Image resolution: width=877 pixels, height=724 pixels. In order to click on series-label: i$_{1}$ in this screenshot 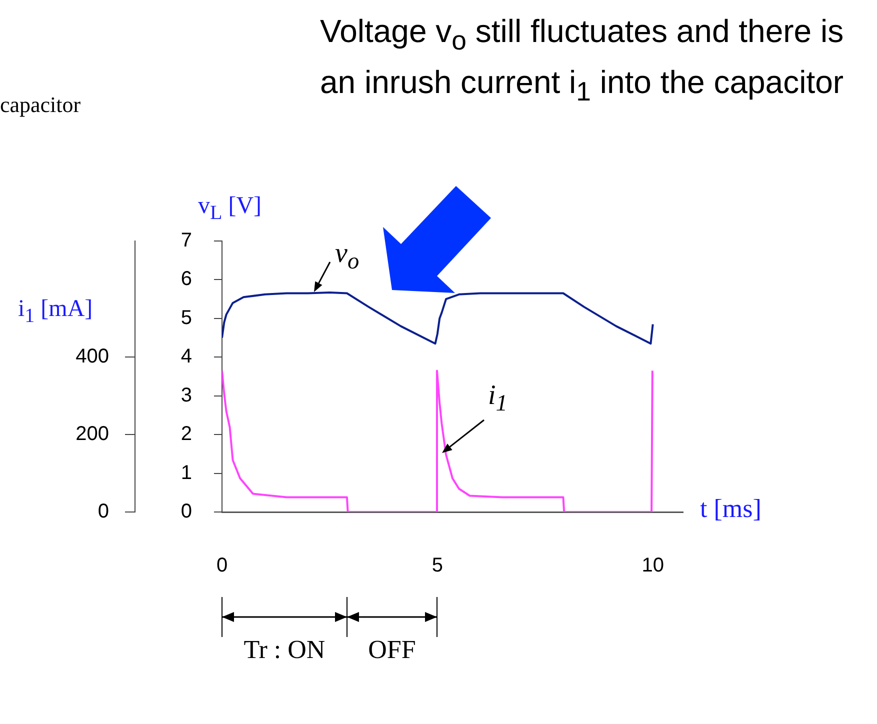, I will do `click(498, 399)`.